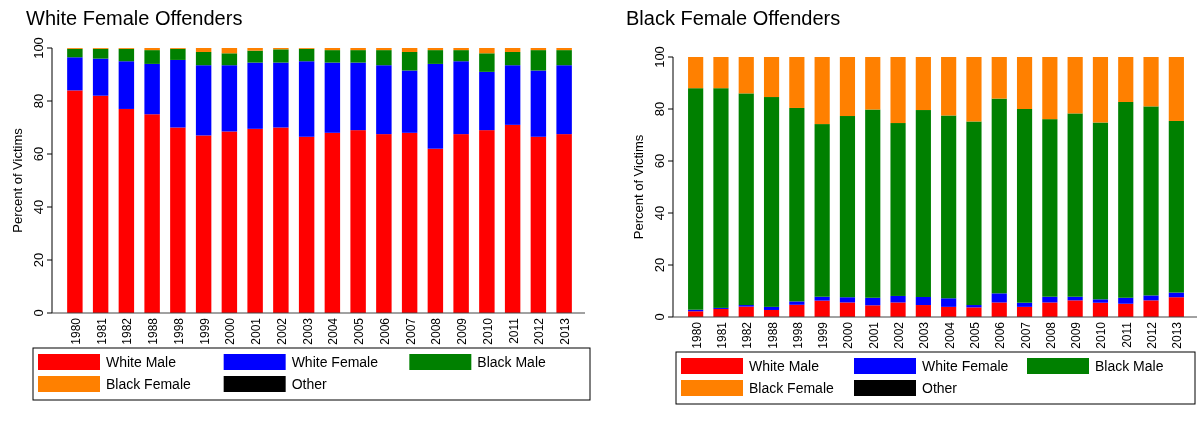 The image size is (1201, 423). I want to click on x-tick-label: 2010, so click(487, 331).